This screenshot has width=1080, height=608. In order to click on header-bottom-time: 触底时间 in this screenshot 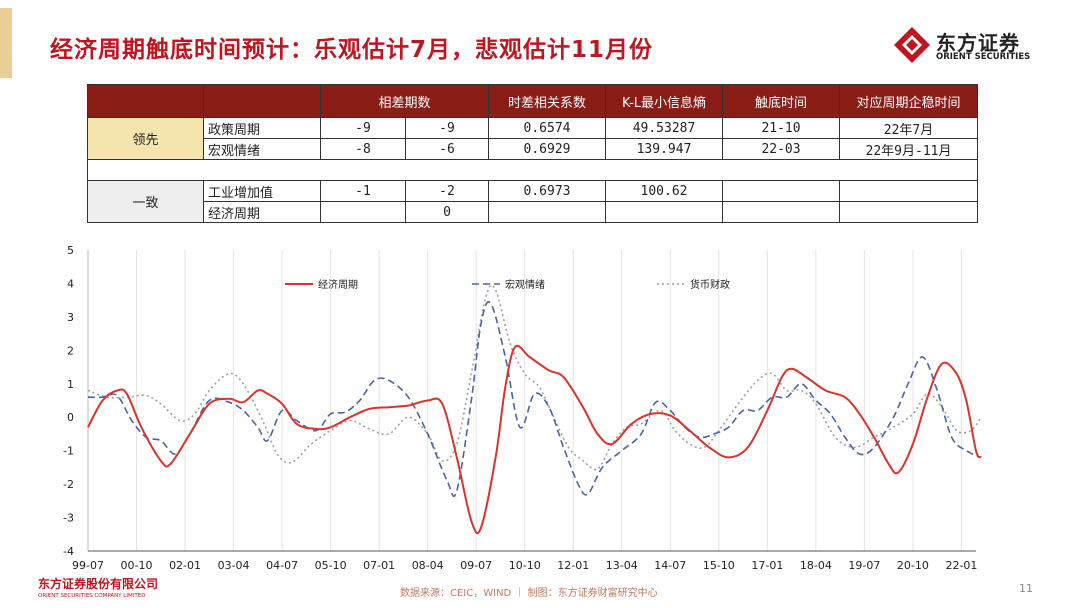, I will do `click(781, 101)`.